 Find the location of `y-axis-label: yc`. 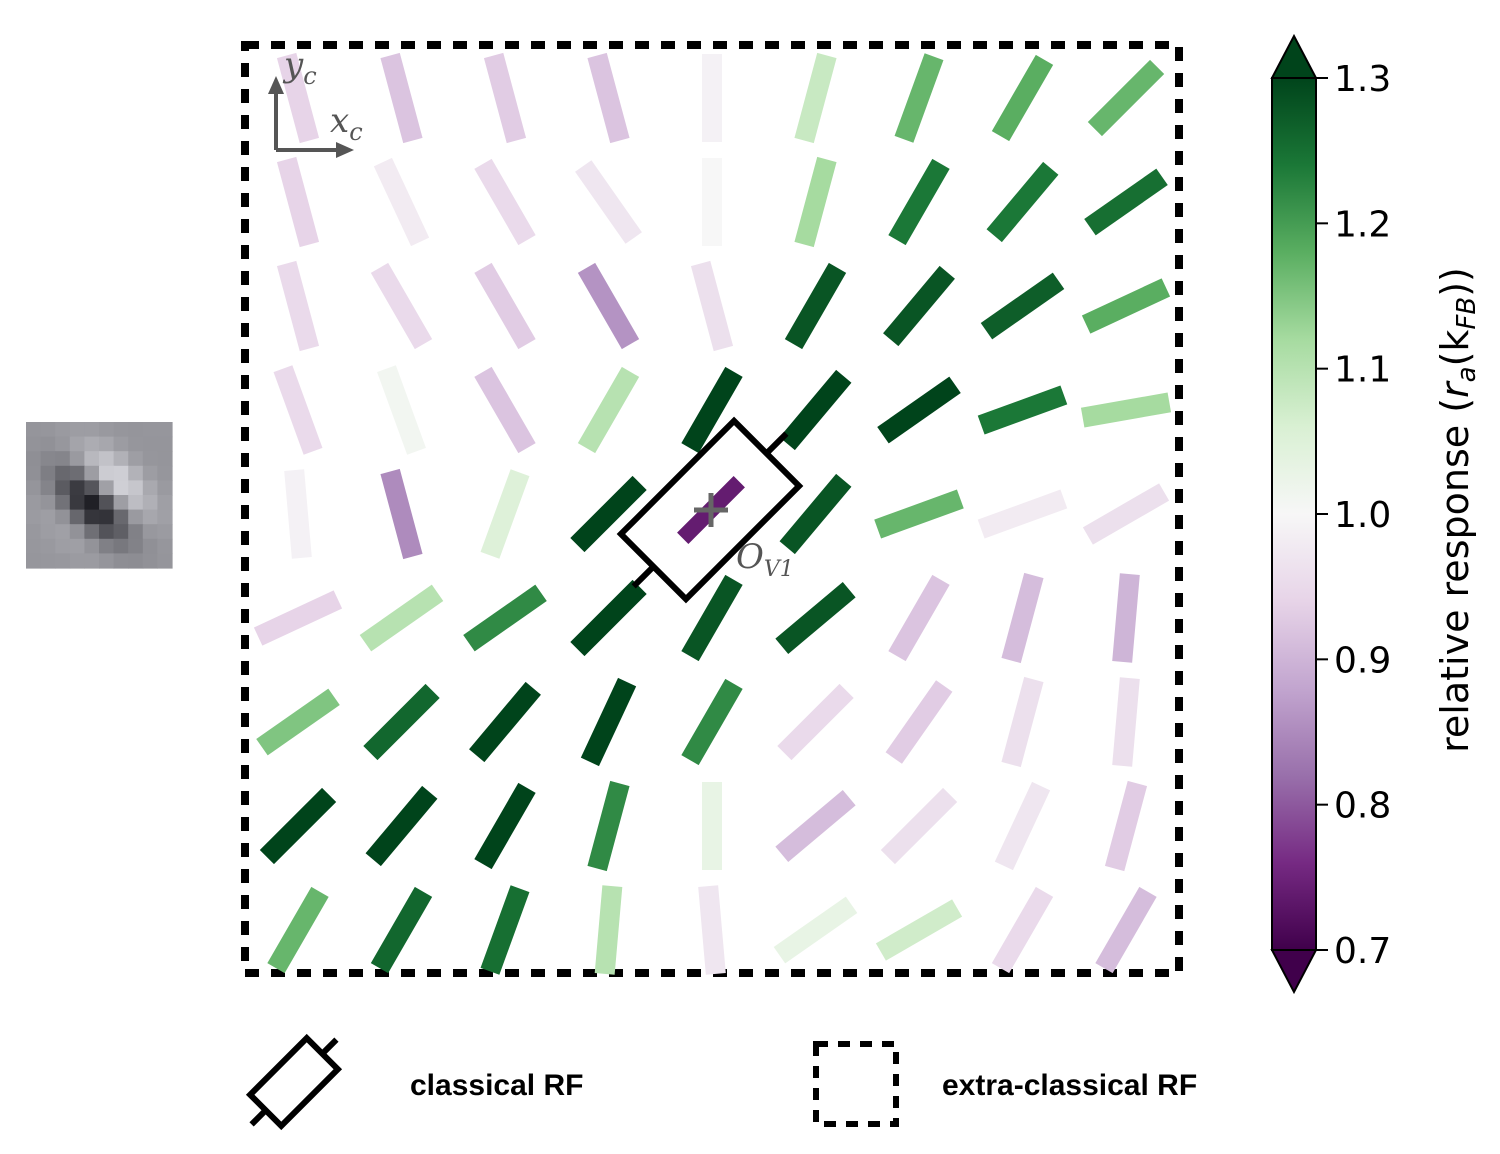

y-axis-label: yc is located at coordinates (299, 67).